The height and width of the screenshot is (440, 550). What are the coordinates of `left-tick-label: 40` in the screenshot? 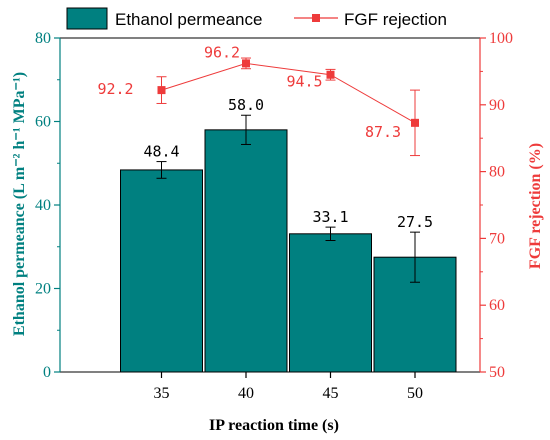 It's located at (43, 205).